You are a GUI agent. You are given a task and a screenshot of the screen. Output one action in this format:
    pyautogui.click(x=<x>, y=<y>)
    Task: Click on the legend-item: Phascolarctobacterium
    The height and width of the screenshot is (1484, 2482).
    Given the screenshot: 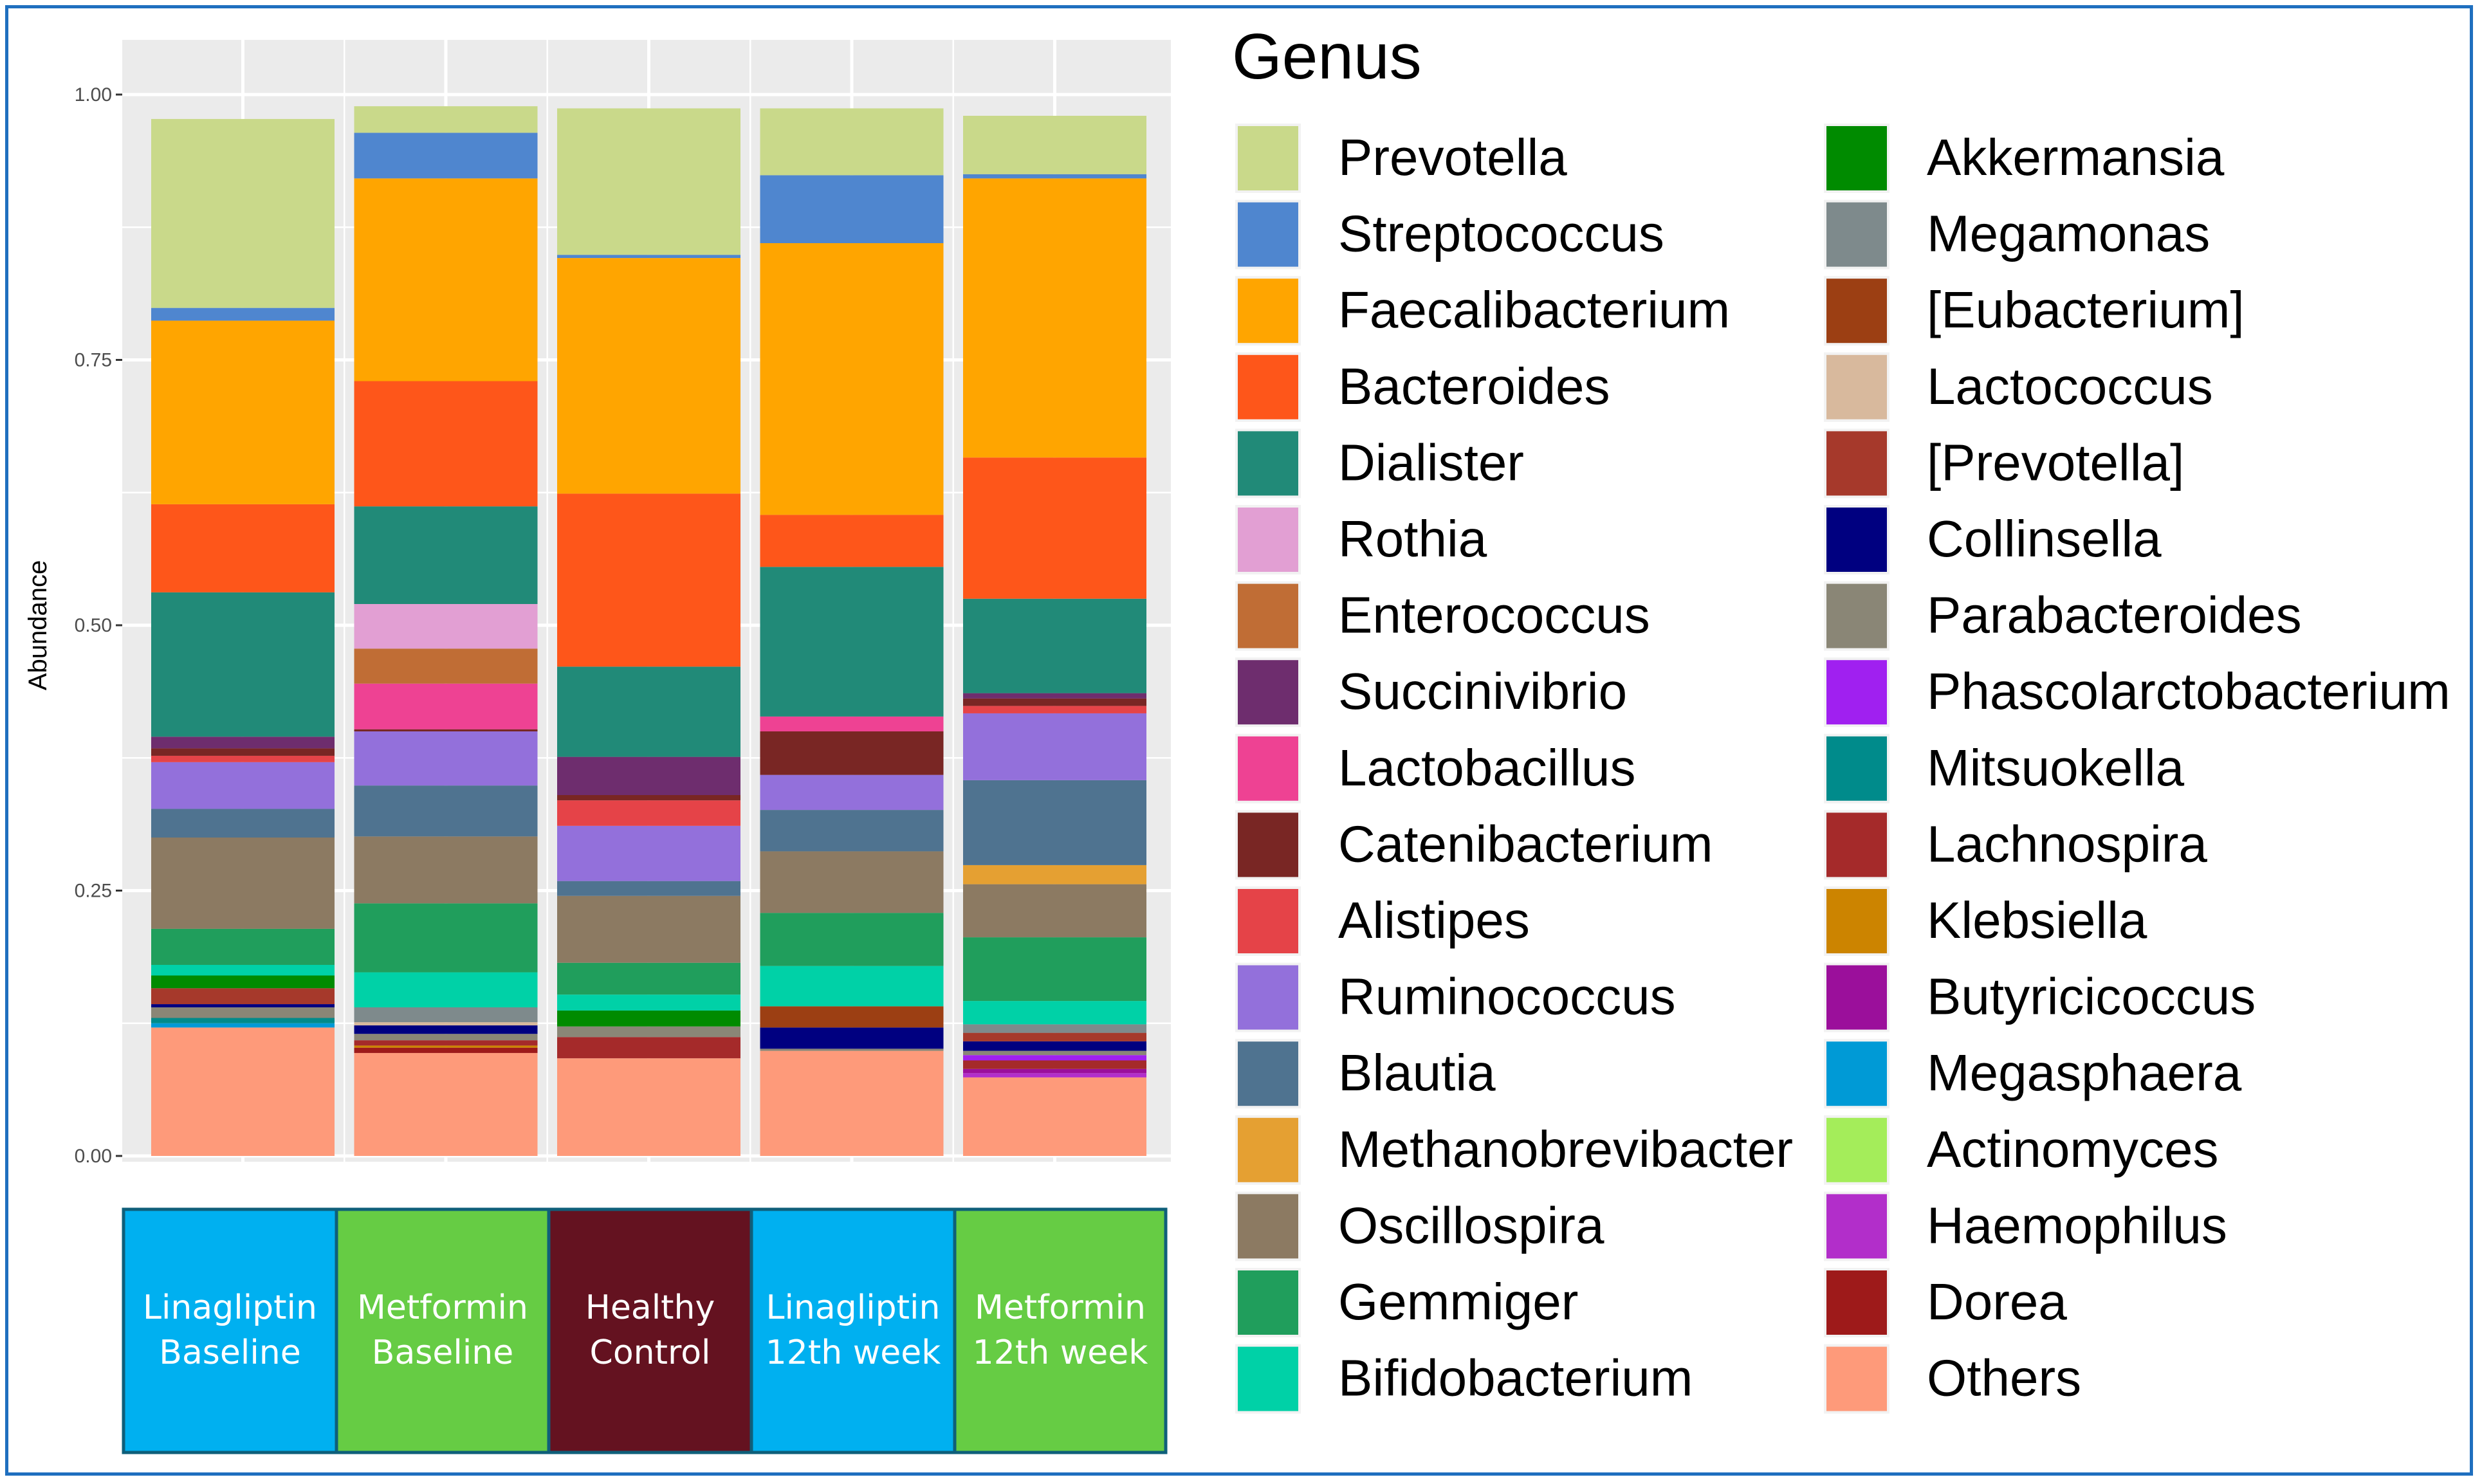 What is the action you would take?
    pyautogui.click(x=2137, y=692)
    